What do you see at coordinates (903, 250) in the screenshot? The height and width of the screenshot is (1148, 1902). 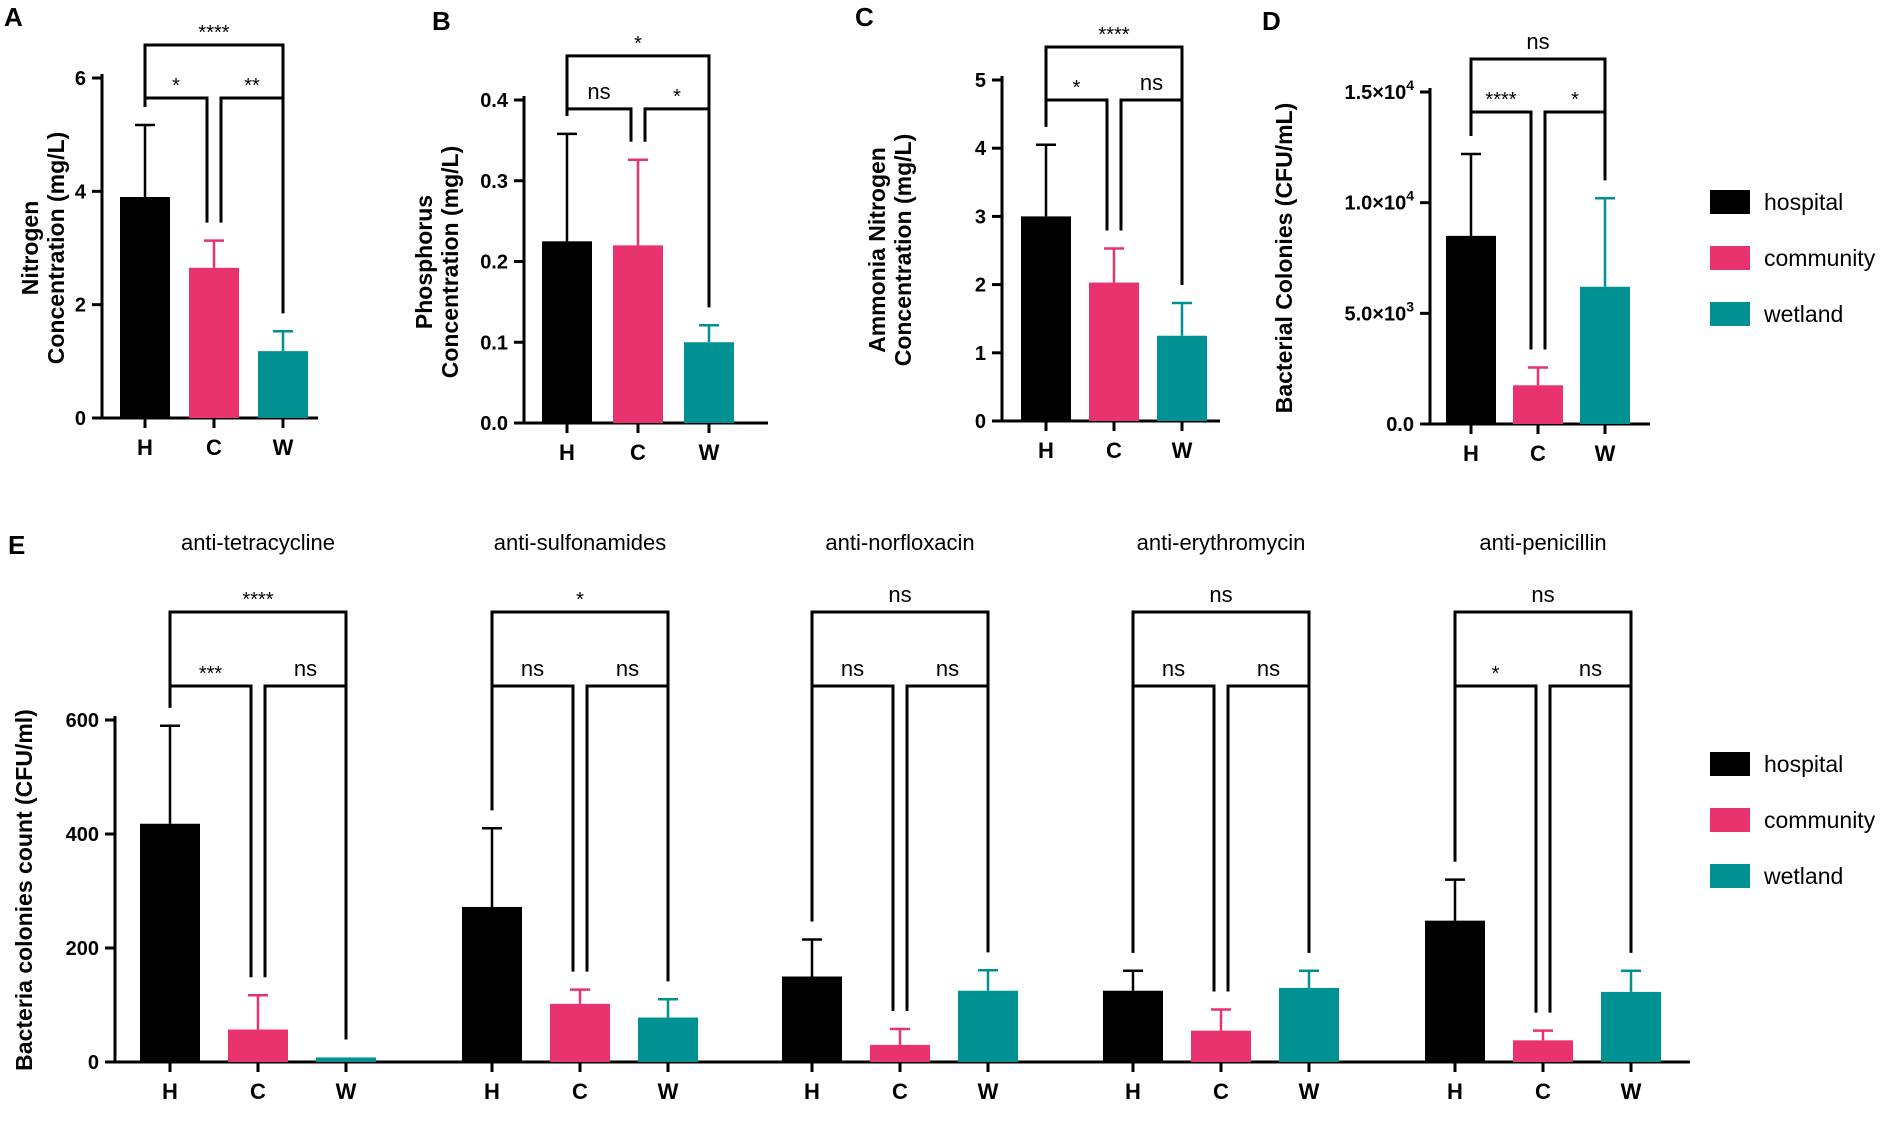 I see `panel-c-ylabel-line-2: Concentration (mg/L)` at bounding box center [903, 250].